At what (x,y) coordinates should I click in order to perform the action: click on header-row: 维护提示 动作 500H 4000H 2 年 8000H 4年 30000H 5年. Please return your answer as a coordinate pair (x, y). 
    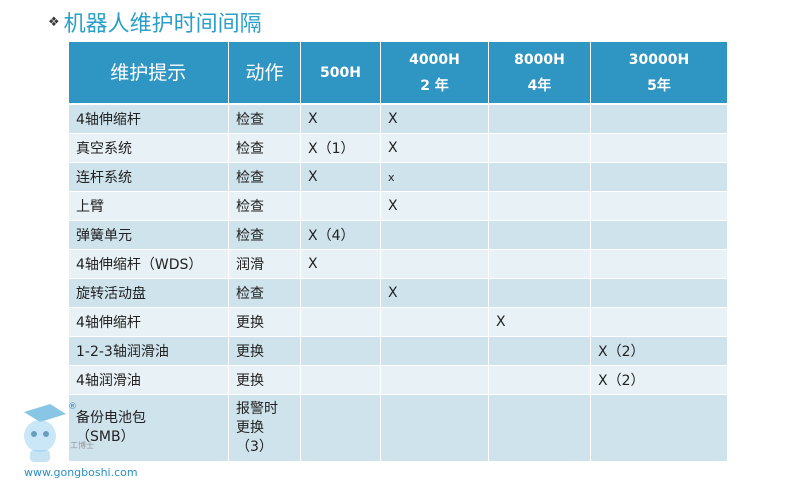
    Looking at the image, I should click on (398, 73).